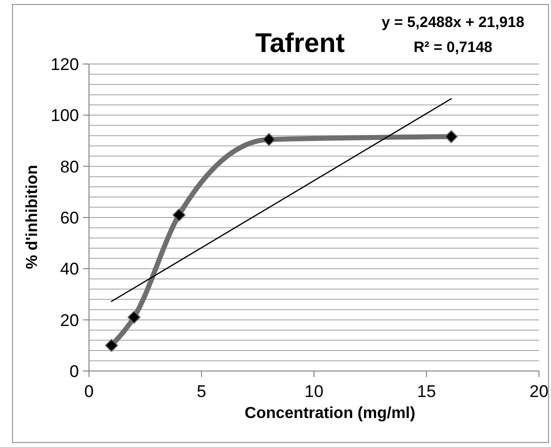 This screenshot has height=447, width=551. What do you see at coordinates (330, 414) in the screenshot?
I see `x-axis-title: Concentration (mg/ml)` at bounding box center [330, 414].